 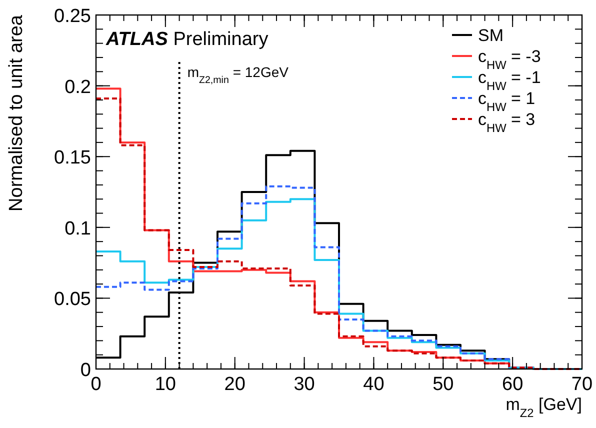 What do you see at coordinates (491, 35) in the screenshot?
I see `legend-label: SM` at bounding box center [491, 35].